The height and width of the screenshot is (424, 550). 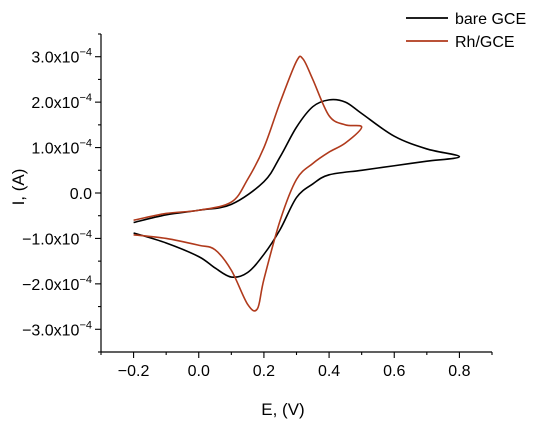 What do you see at coordinates (55, 149) in the screenshot?
I see `y-tick-mantissa: 1.0x10` at bounding box center [55, 149].